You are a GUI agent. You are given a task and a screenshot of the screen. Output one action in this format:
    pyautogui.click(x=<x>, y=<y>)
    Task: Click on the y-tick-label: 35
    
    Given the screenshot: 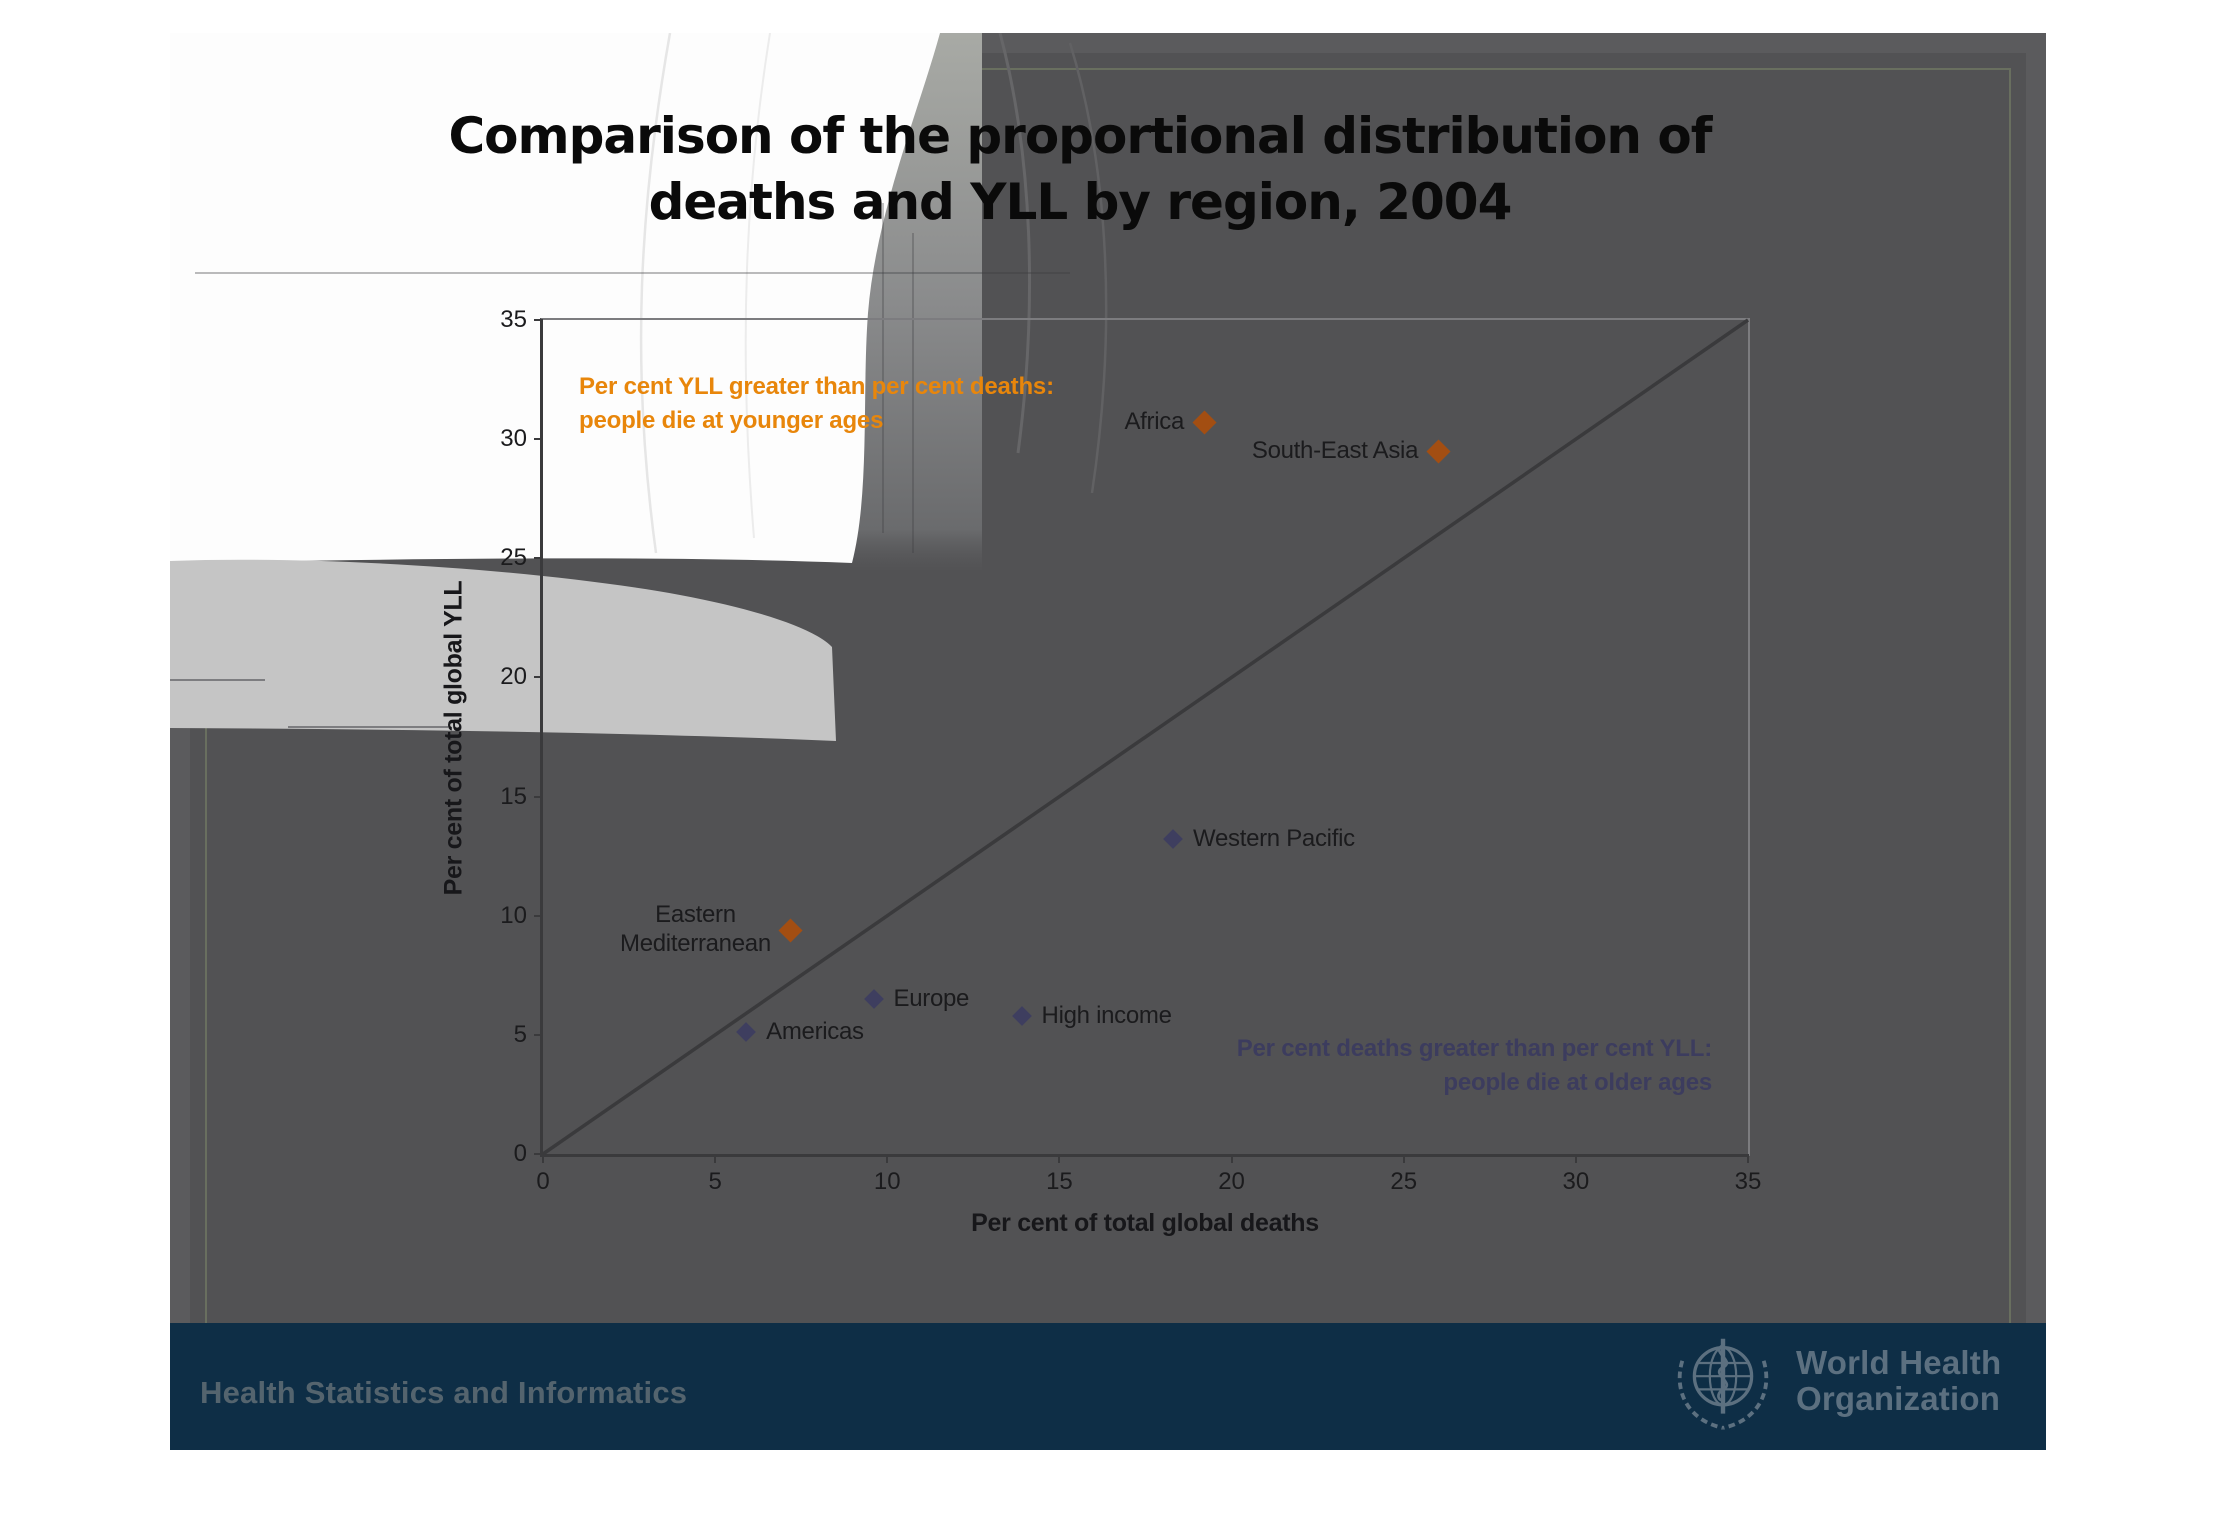 What is the action you would take?
    pyautogui.click(x=513, y=319)
    